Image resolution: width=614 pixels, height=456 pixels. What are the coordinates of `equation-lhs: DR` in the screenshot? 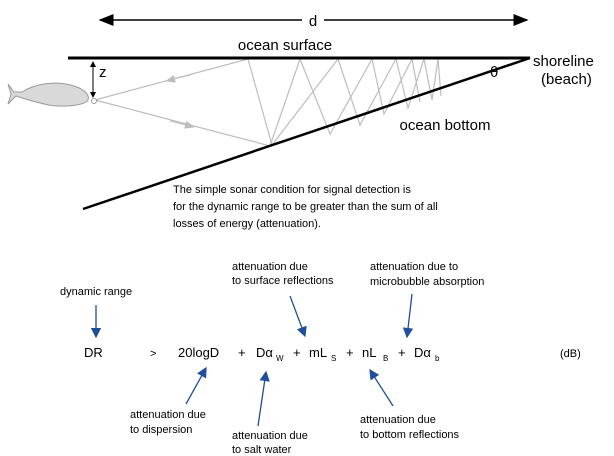 It's located at (93, 352).